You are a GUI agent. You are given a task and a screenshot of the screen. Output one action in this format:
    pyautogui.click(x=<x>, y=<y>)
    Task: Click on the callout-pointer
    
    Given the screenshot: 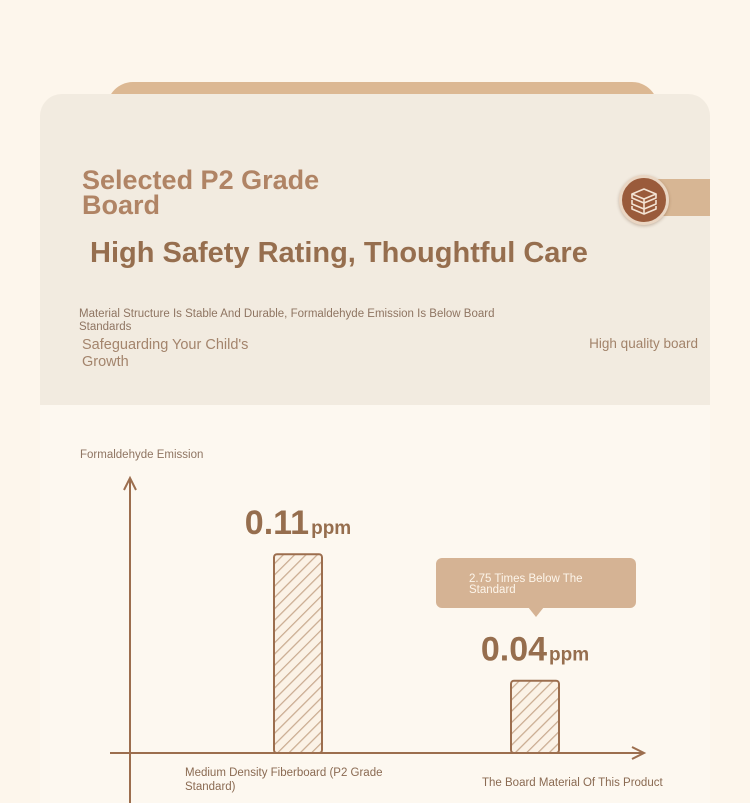 What is the action you would take?
    pyautogui.click(x=536, y=612)
    